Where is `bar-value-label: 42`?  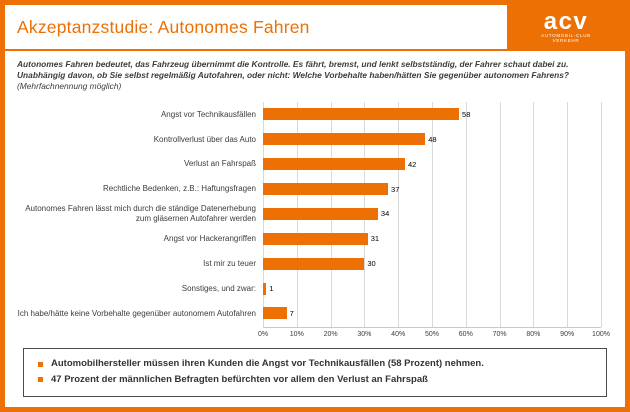 bar-value-label: 42 is located at coordinates (412, 164).